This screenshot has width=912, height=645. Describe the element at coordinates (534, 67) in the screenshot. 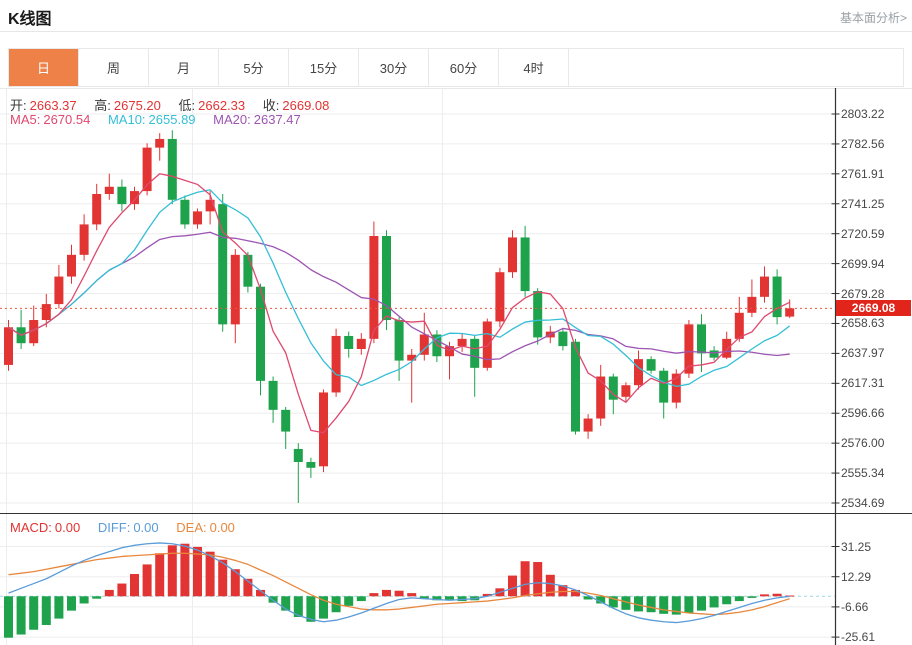

I see `tab-4hour: 4时` at that location.